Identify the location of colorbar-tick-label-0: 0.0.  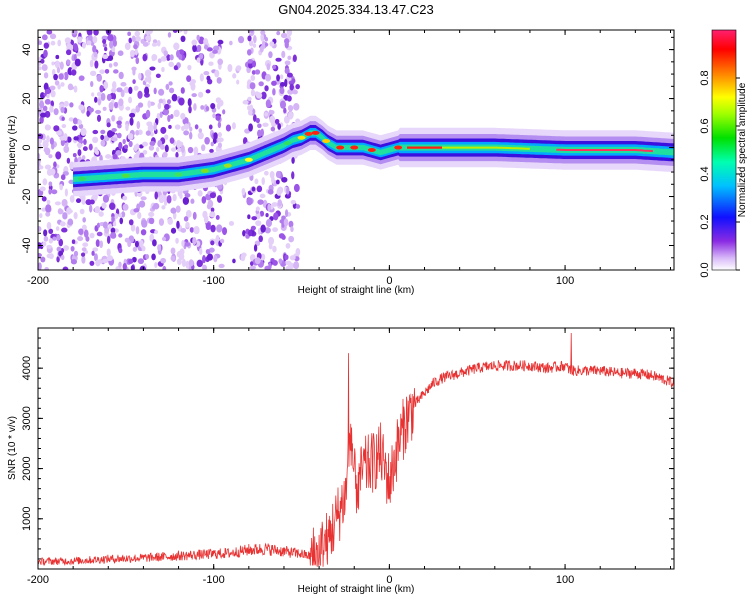
(705, 269).